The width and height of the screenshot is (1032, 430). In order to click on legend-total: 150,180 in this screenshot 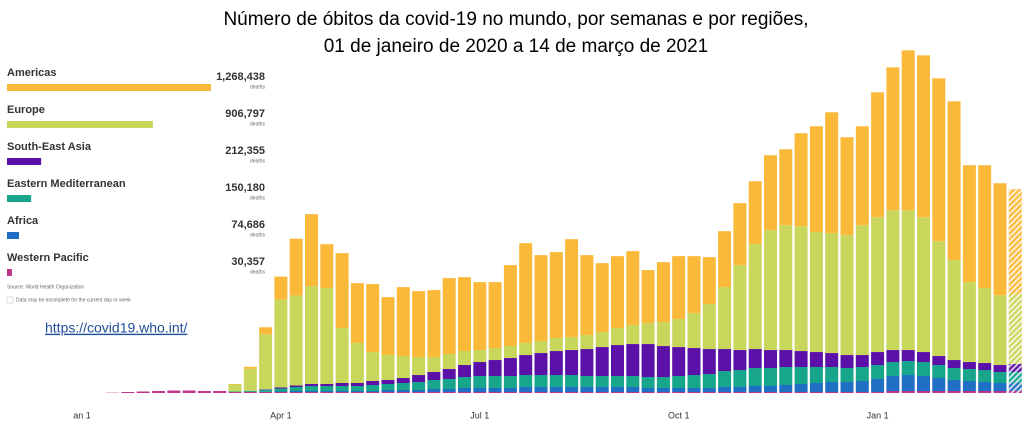, I will do `click(245, 188)`.